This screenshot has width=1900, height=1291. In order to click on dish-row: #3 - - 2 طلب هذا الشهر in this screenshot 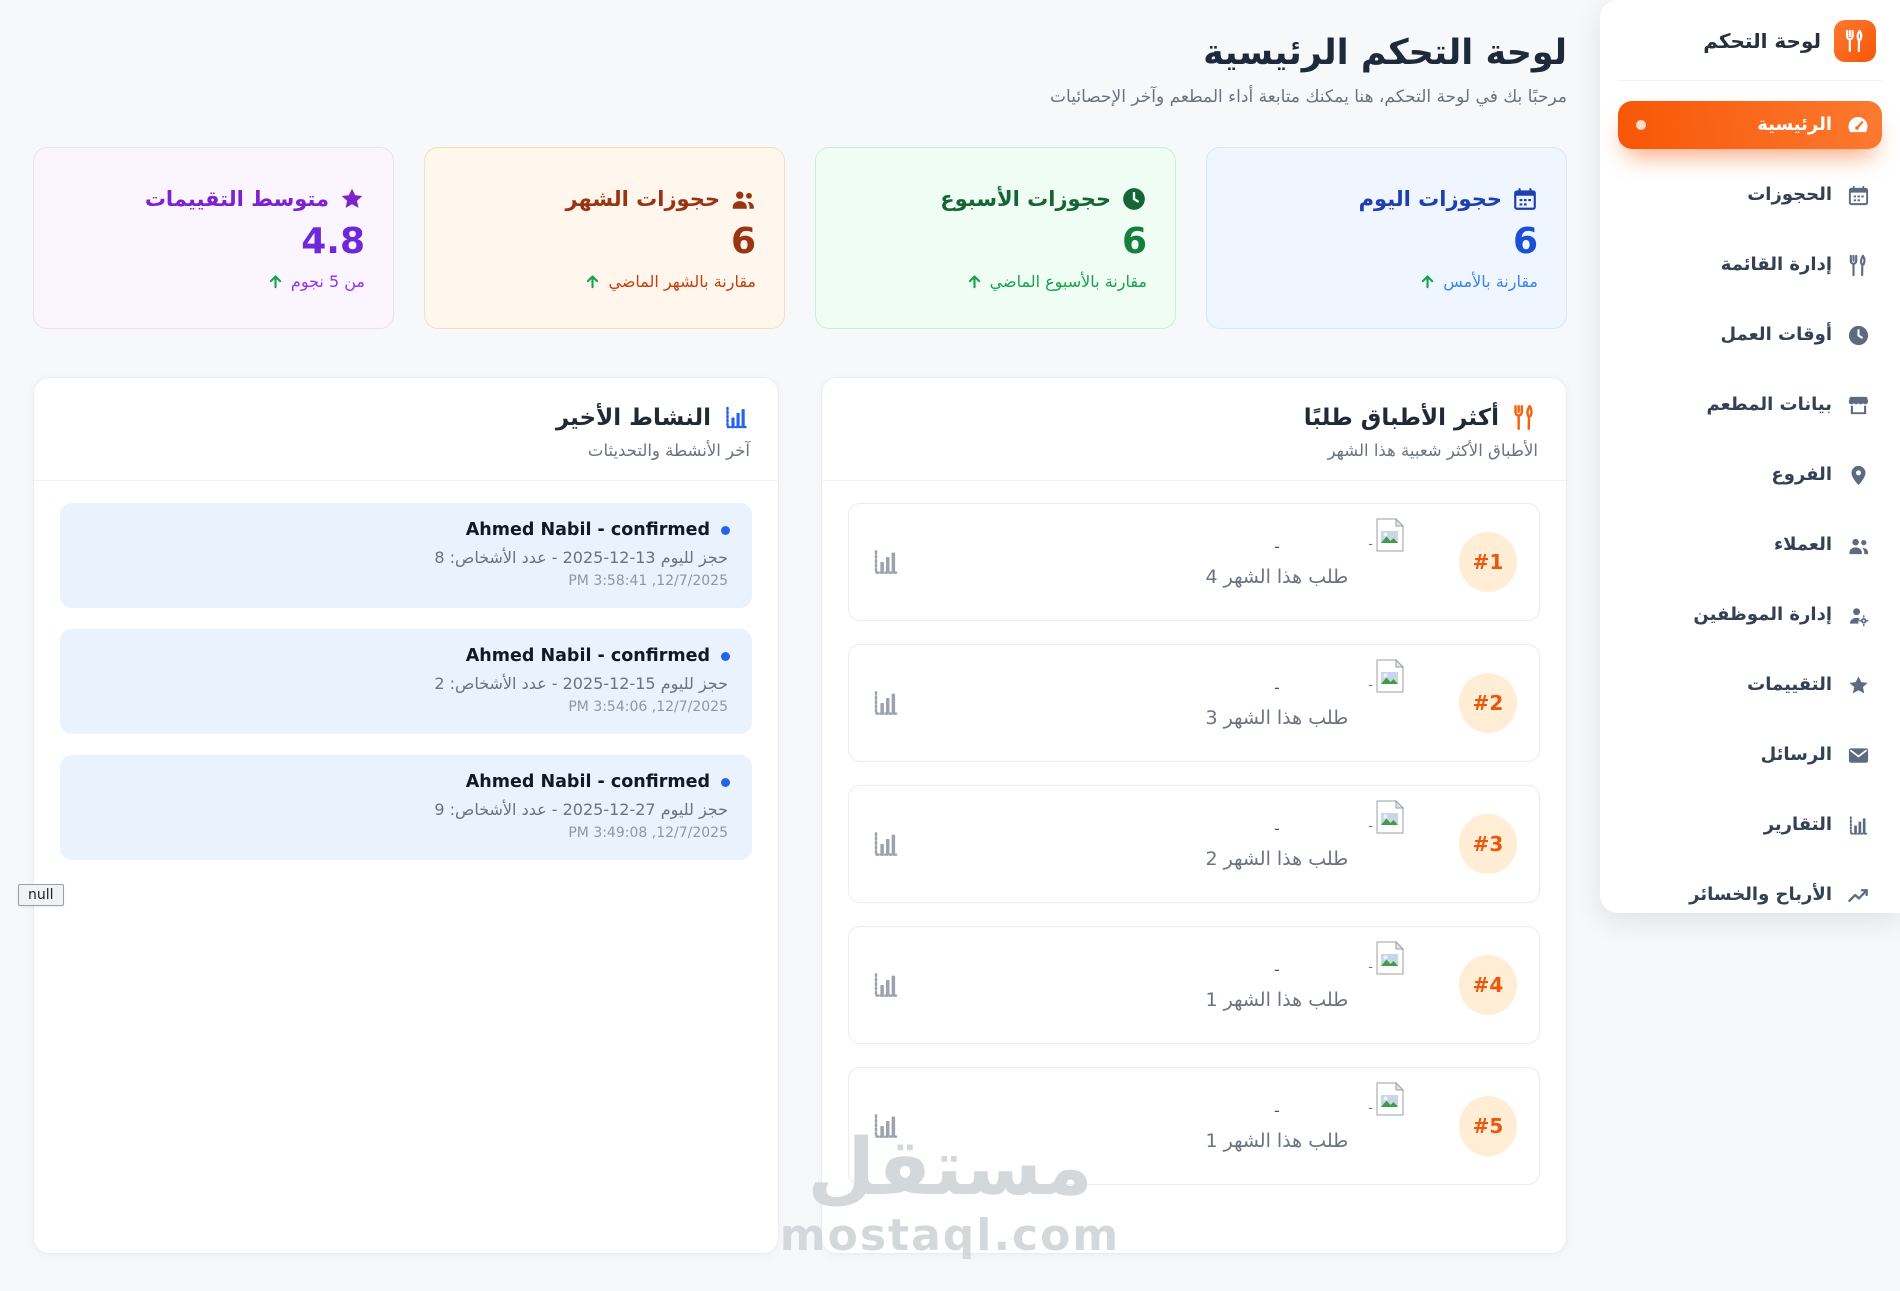, I will do `click(1194, 844)`.